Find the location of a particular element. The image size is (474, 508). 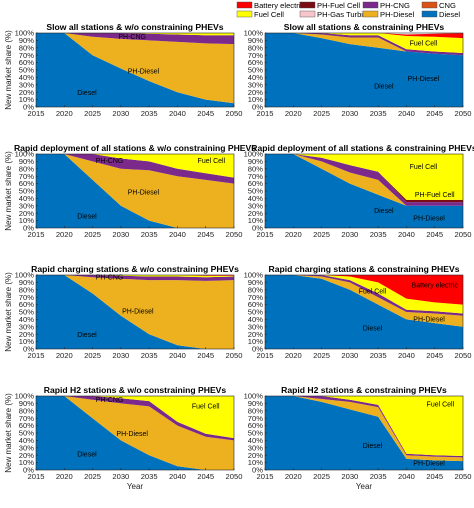

legend-label-cng: CNG is located at coordinates (447, 5).